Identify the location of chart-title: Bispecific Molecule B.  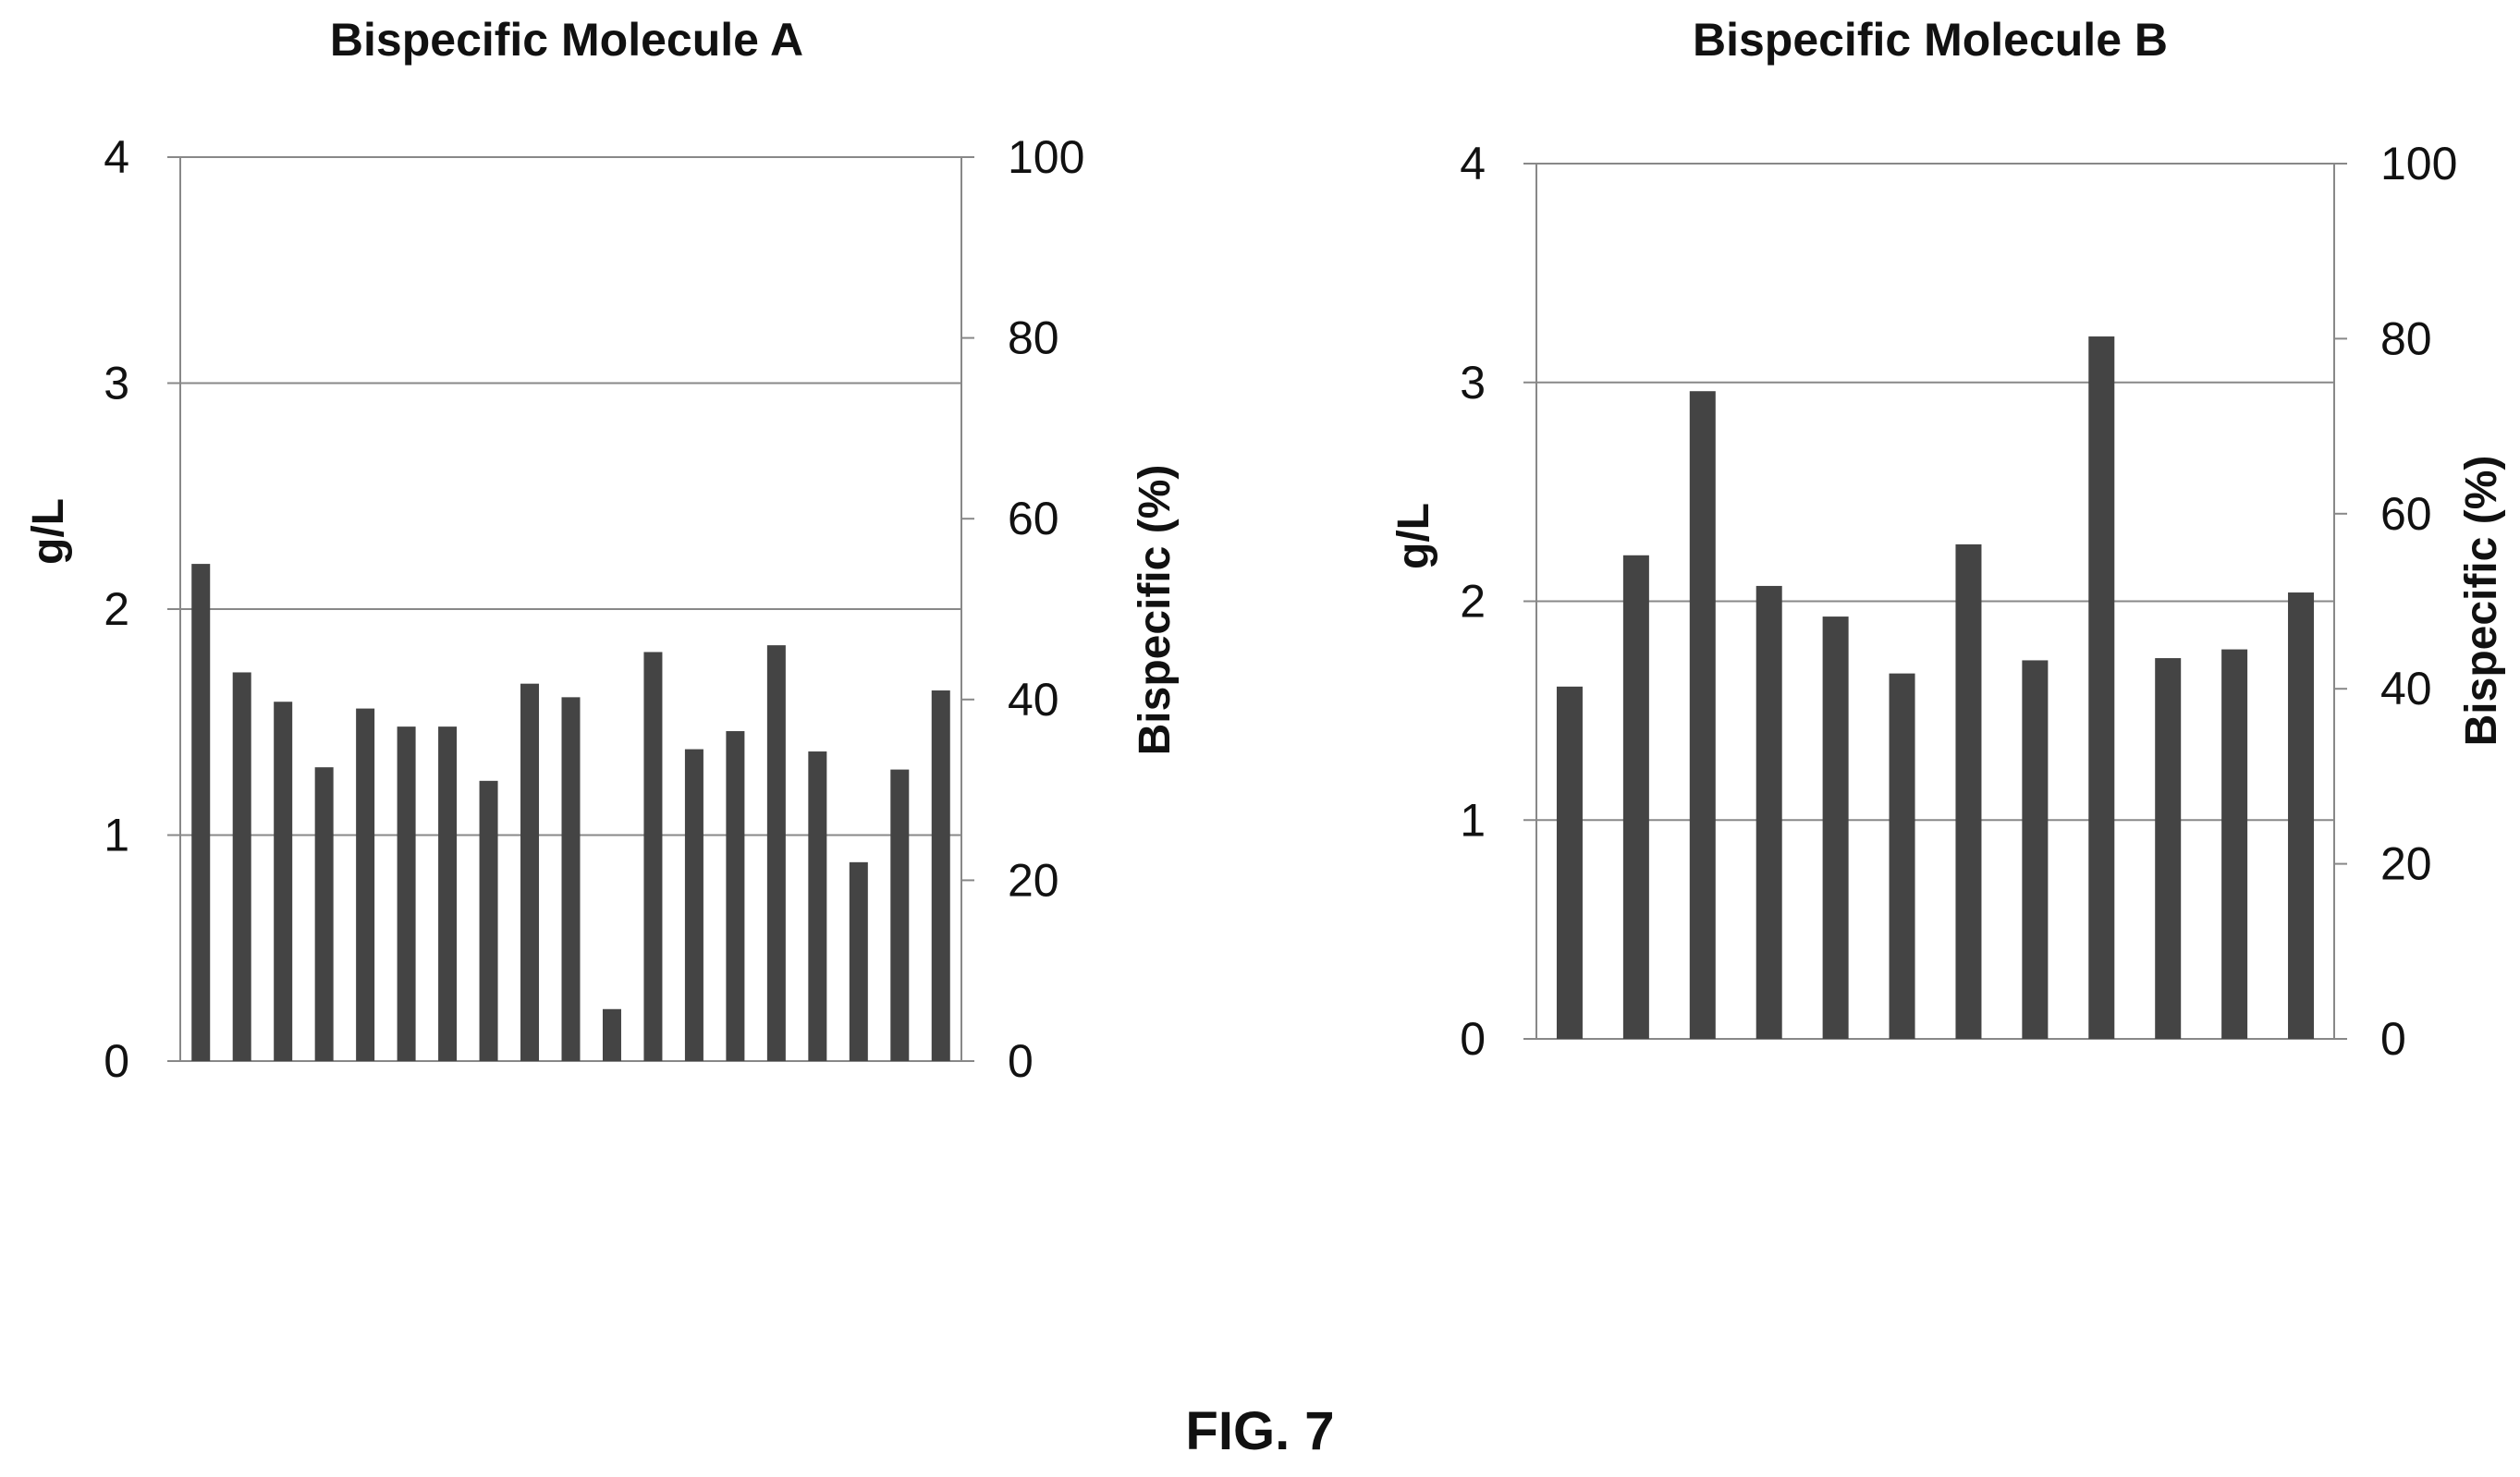
(1930, 40).